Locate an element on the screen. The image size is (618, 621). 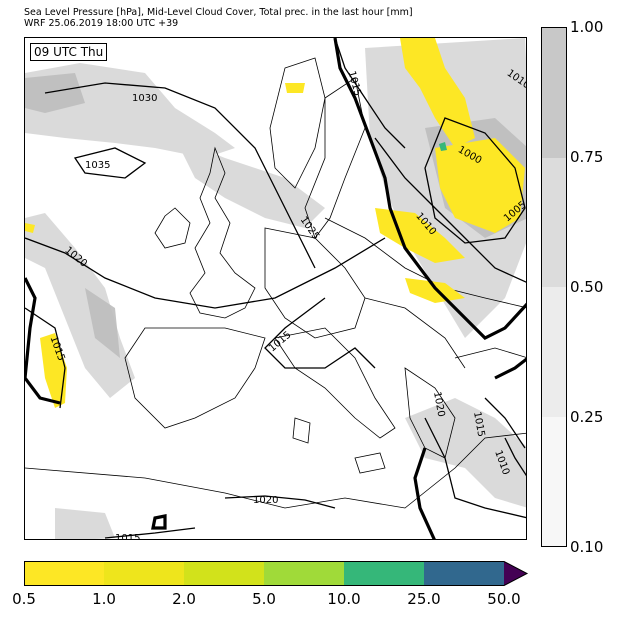
cloud-tick-1-00: 1.00 is located at coordinates (587, 27).